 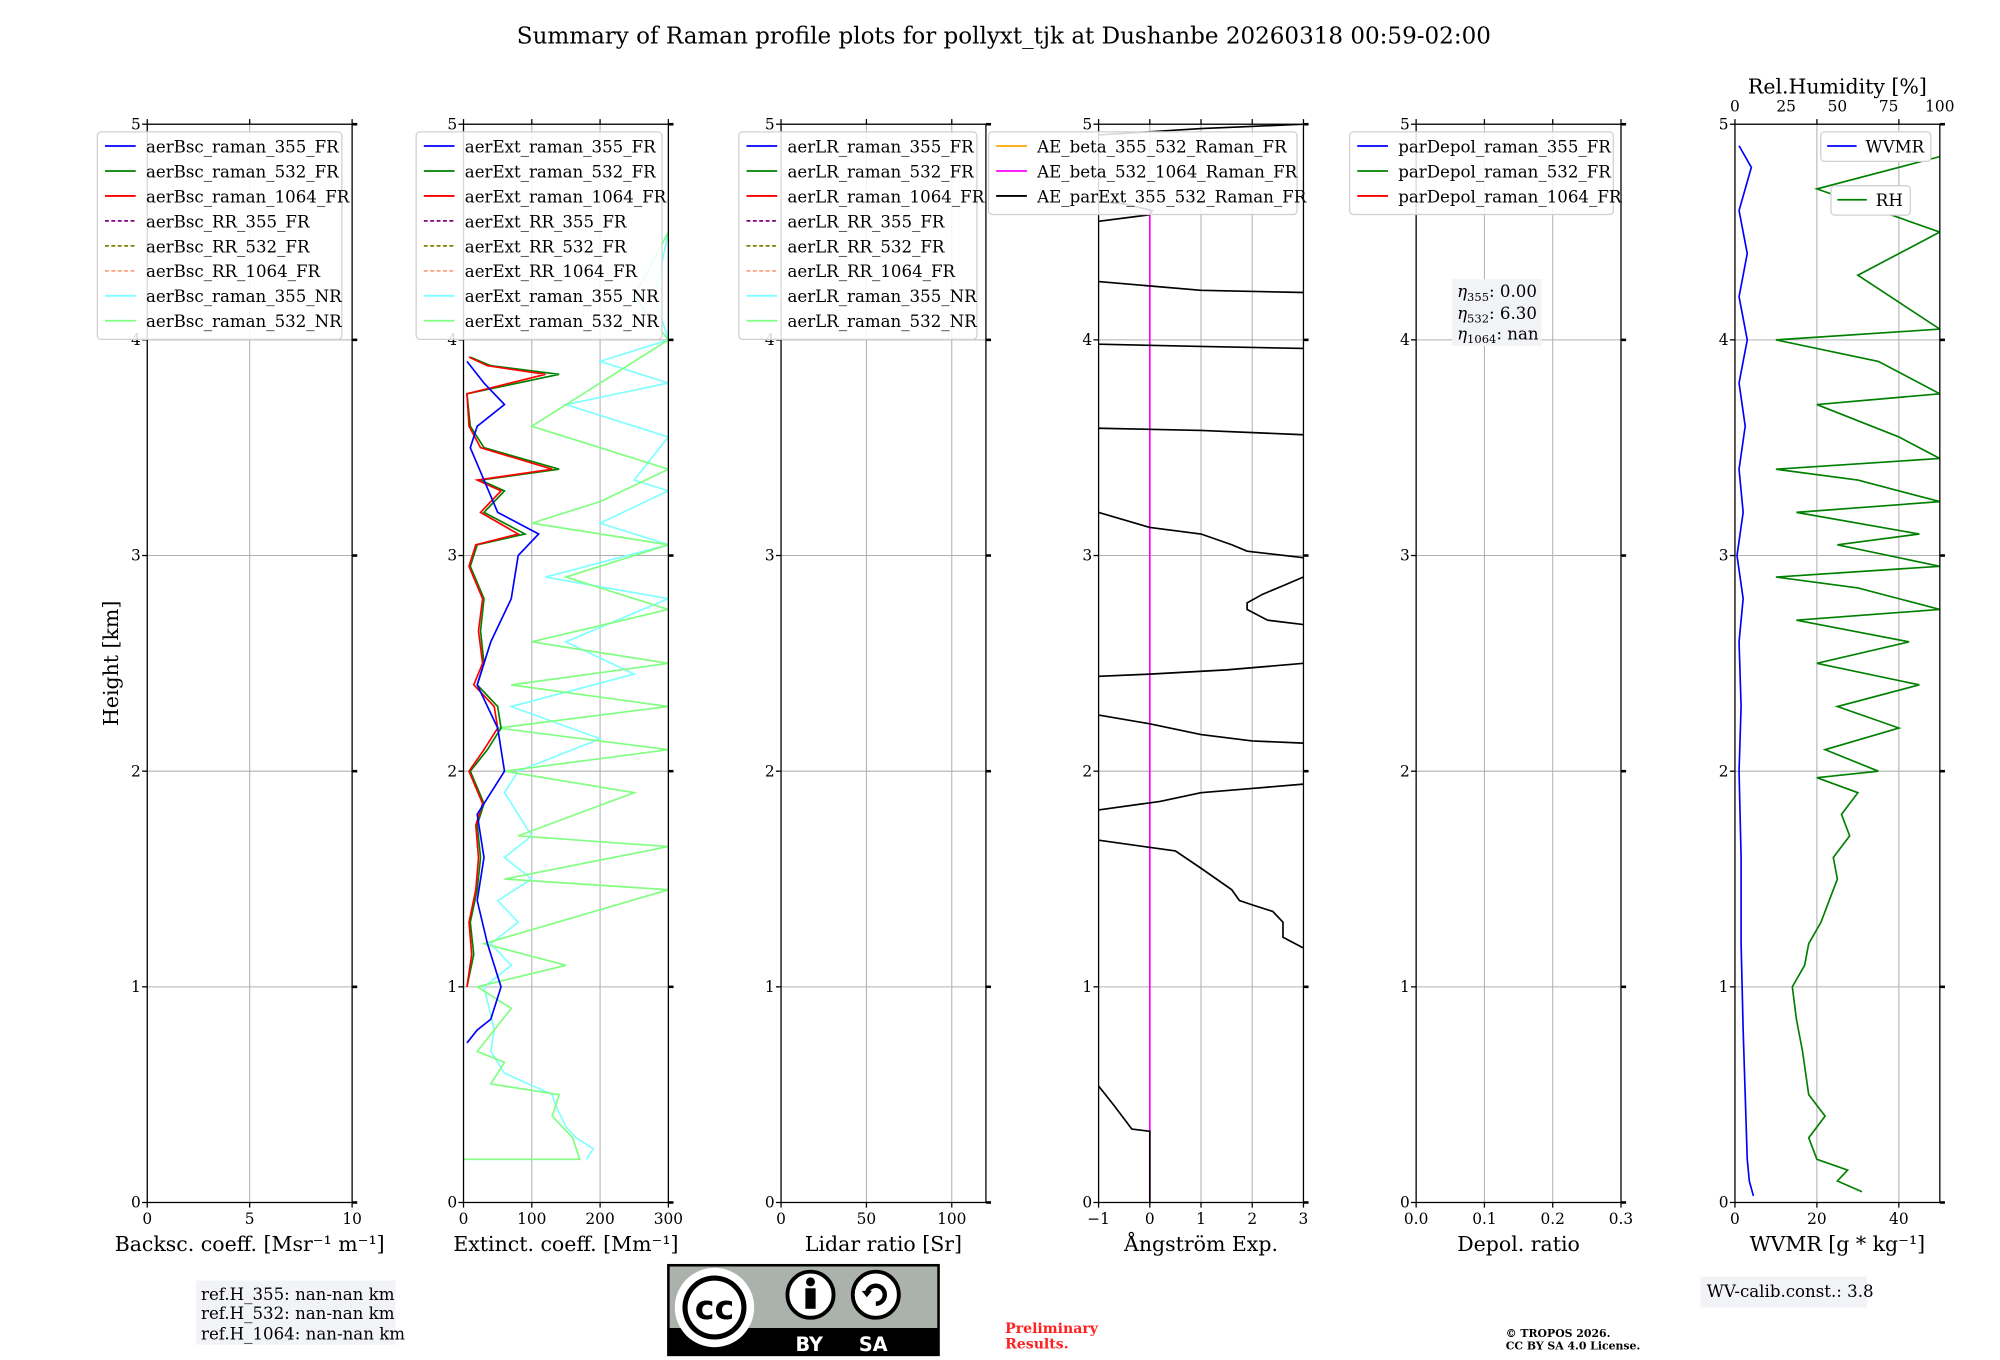 What do you see at coordinates (250, 1244) in the screenshot?
I see `x-axis-label: Backsc. coeff. [Msr⁻¹ m⁻¹]` at bounding box center [250, 1244].